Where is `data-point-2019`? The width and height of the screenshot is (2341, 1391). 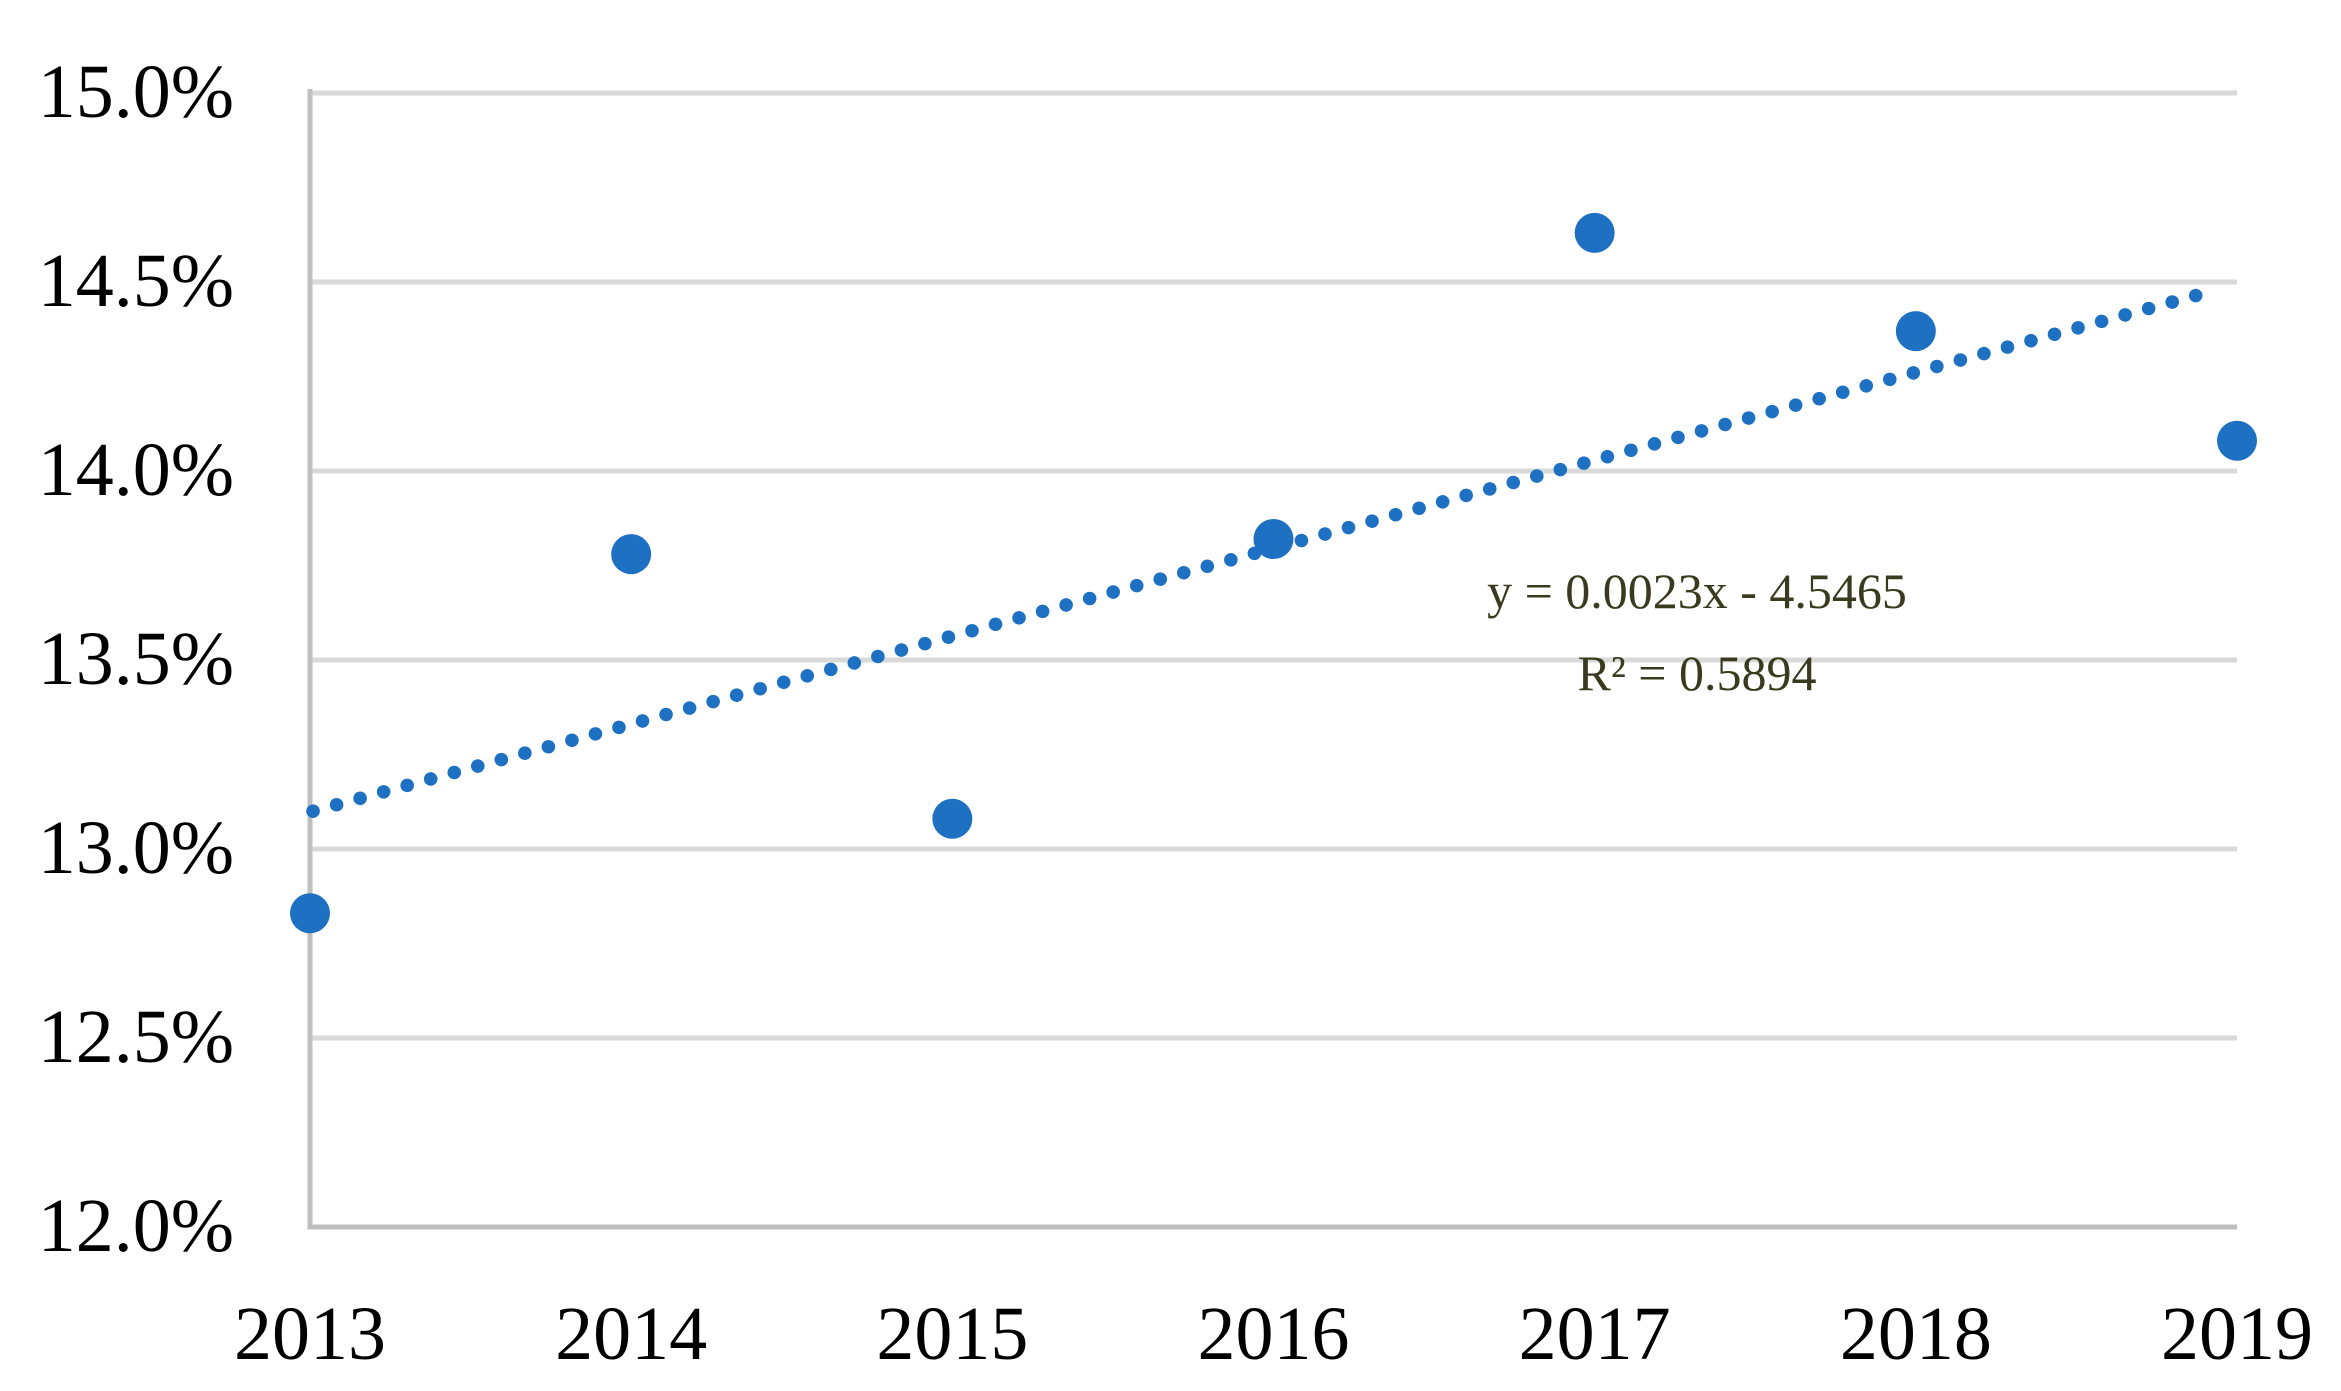 data-point-2019 is located at coordinates (2237, 440).